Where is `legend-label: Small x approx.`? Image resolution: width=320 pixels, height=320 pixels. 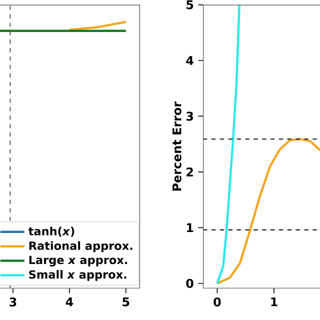 legend-label: Small x approx. is located at coordinates (77, 275).